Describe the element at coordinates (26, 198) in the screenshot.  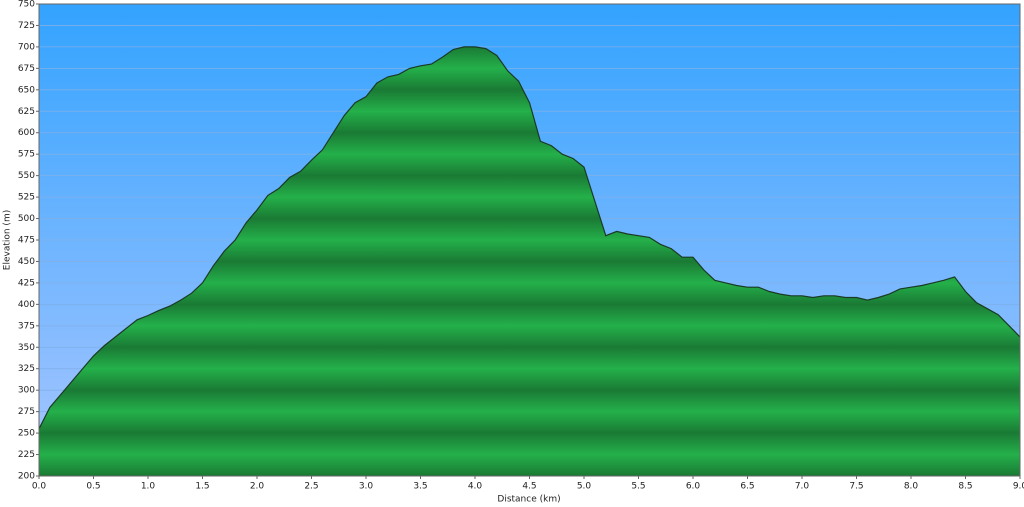
I see `y-tick-label: 525` at that location.